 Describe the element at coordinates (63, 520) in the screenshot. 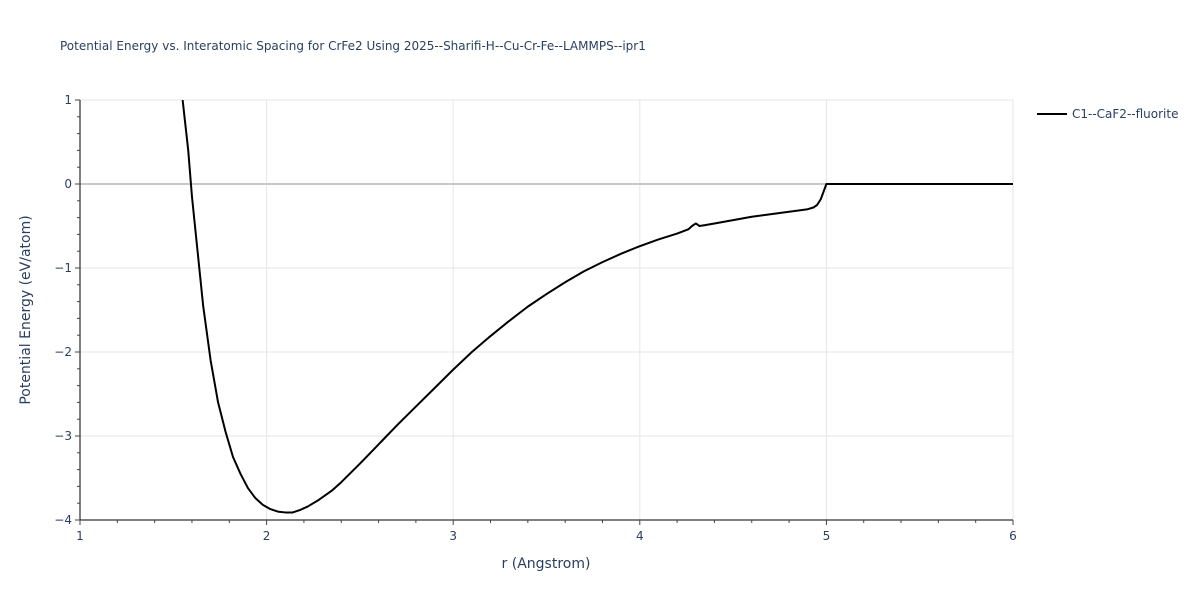

I see `y-tick-label: −4` at that location.